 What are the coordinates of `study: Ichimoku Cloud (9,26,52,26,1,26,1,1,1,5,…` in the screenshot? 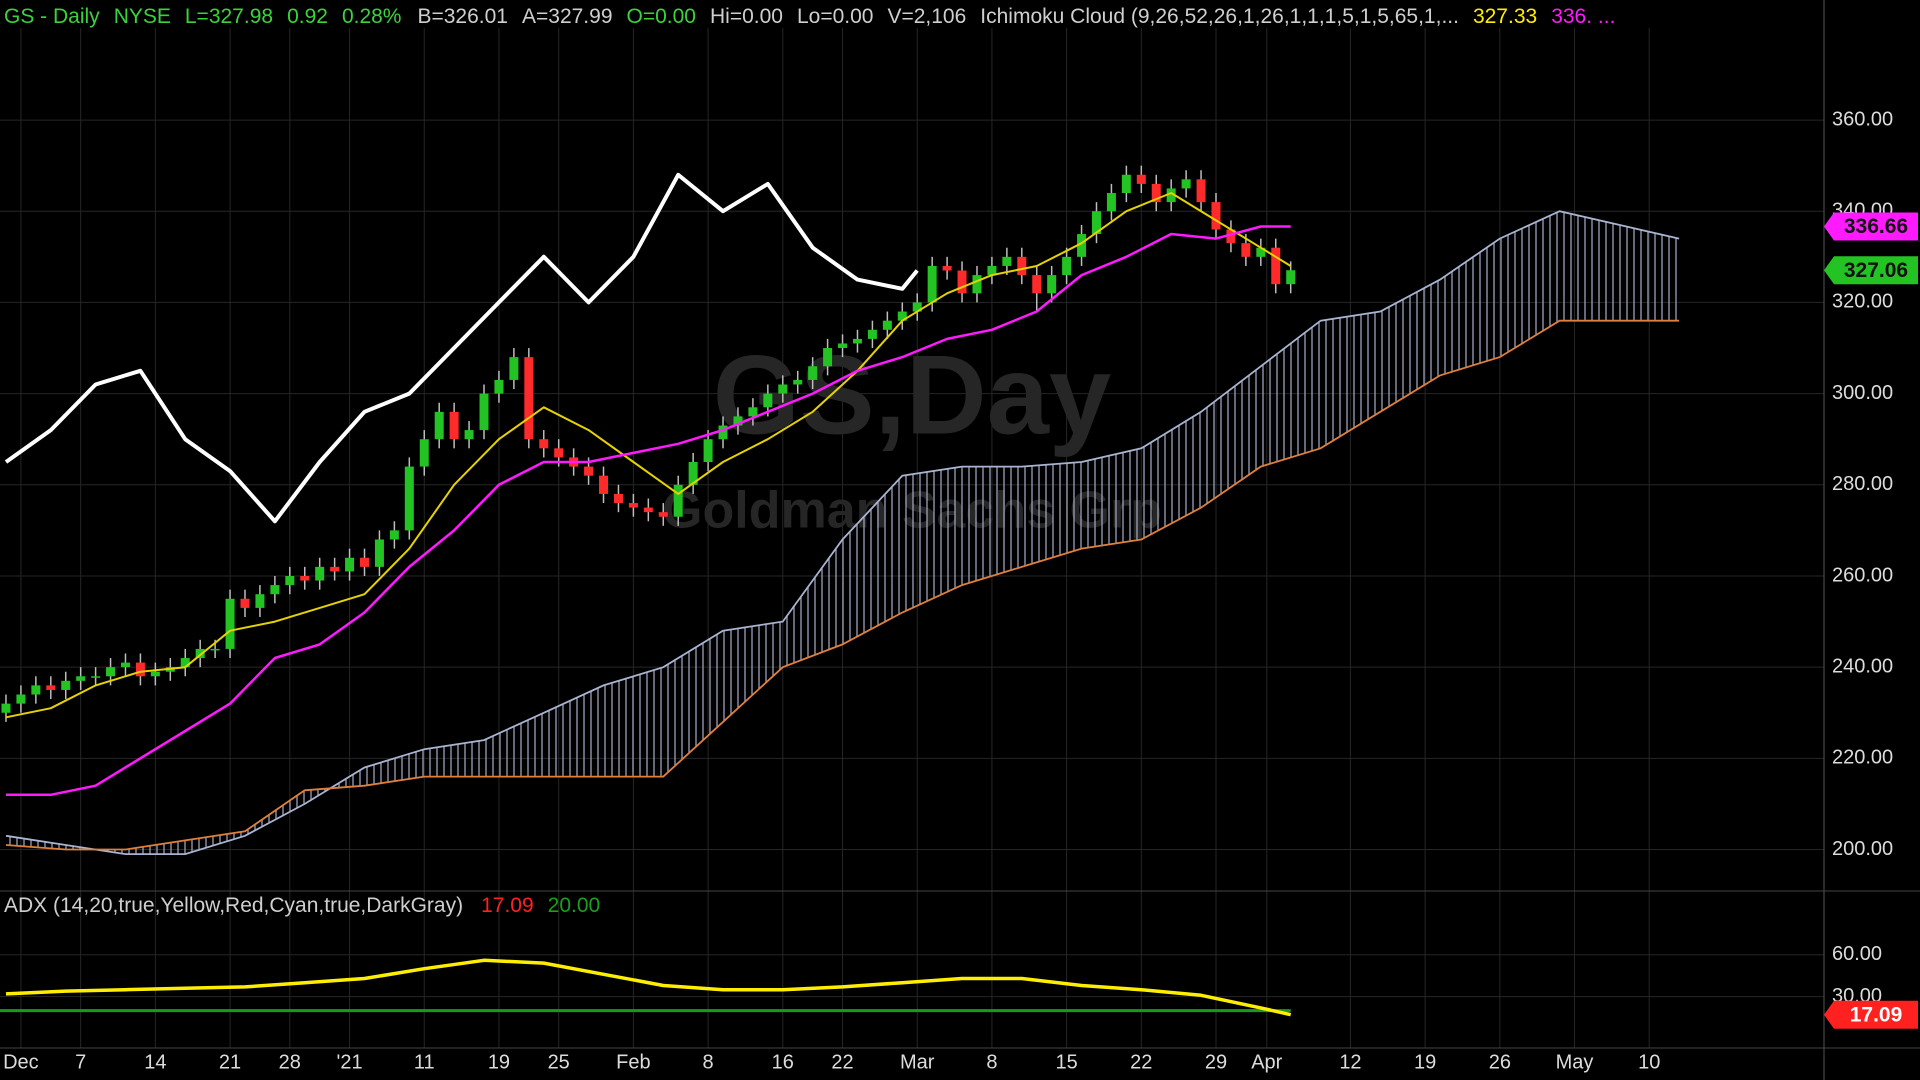 It's located at (1219, 16).